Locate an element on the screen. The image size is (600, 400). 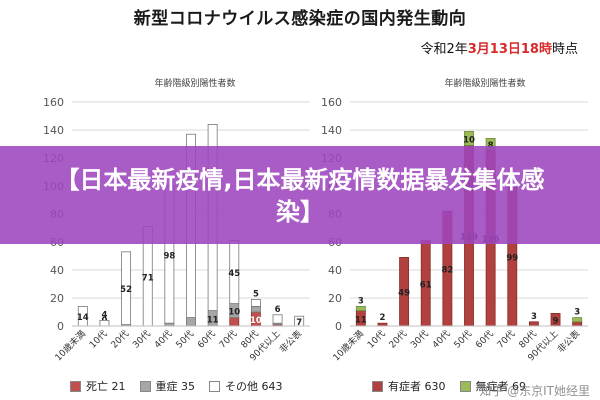
chart0-xtick-6: 60代 is located at coordinates (207, 339).